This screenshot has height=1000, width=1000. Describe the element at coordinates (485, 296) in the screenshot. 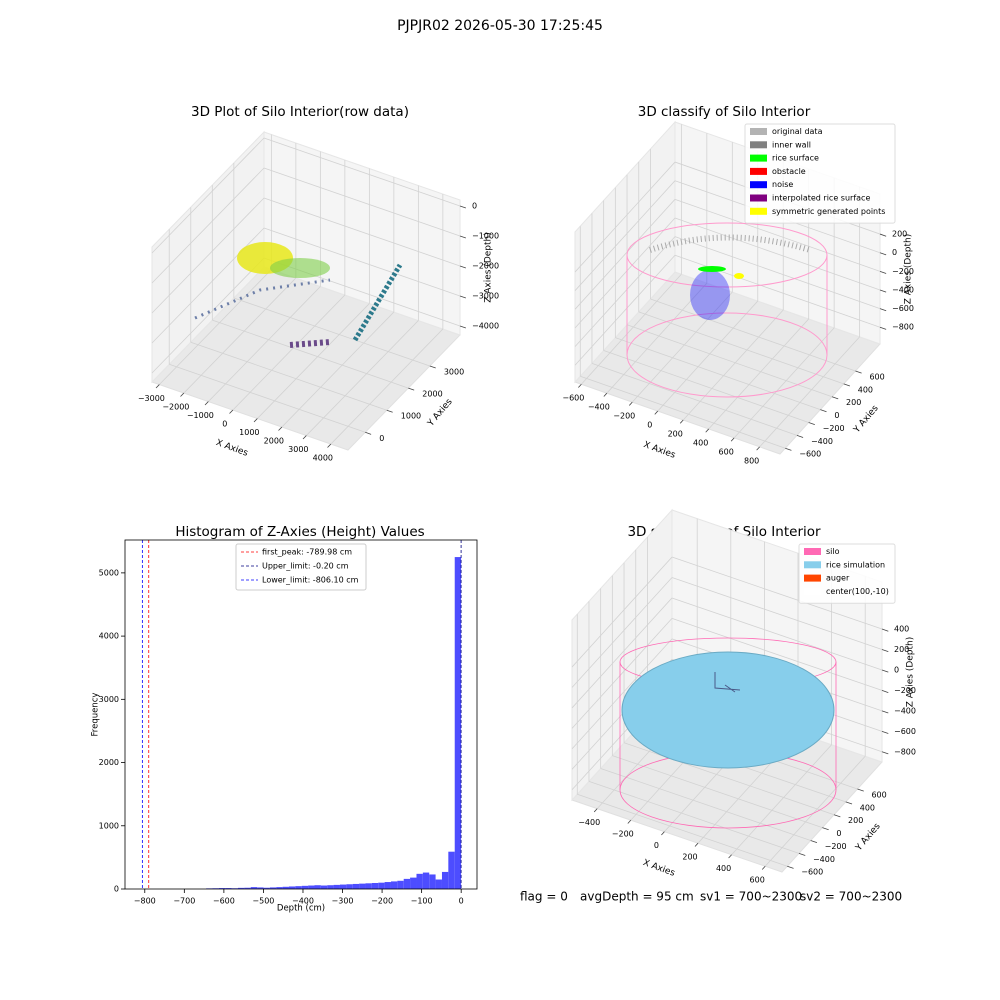

I see `z-tick-label: −3000` at that location.